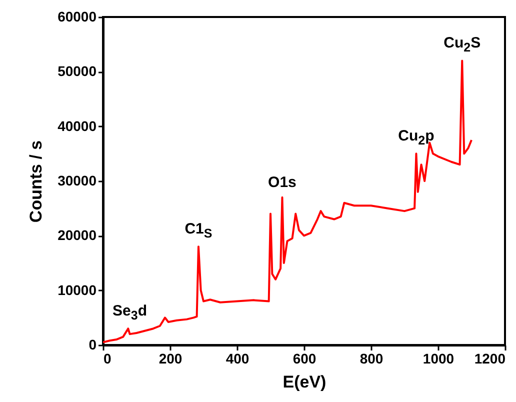  I want to click on x-tick-label: 800, so click(372, 358).